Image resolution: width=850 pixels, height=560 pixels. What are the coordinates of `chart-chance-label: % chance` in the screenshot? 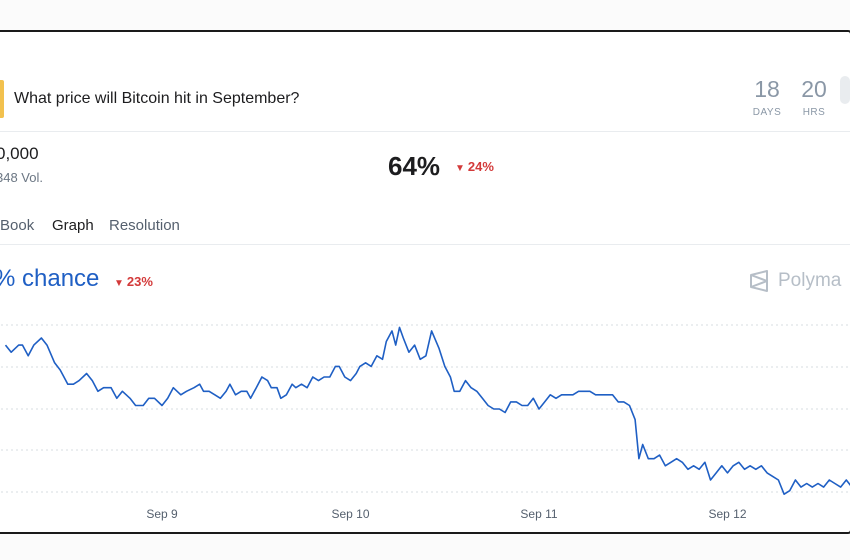 It's located at (50, 278).